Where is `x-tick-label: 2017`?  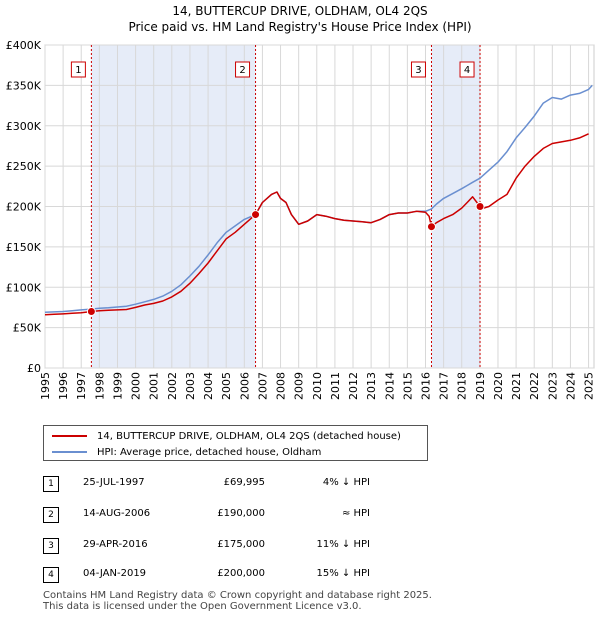 x-tick-label: 2017 is located at coordinates (444, 386).